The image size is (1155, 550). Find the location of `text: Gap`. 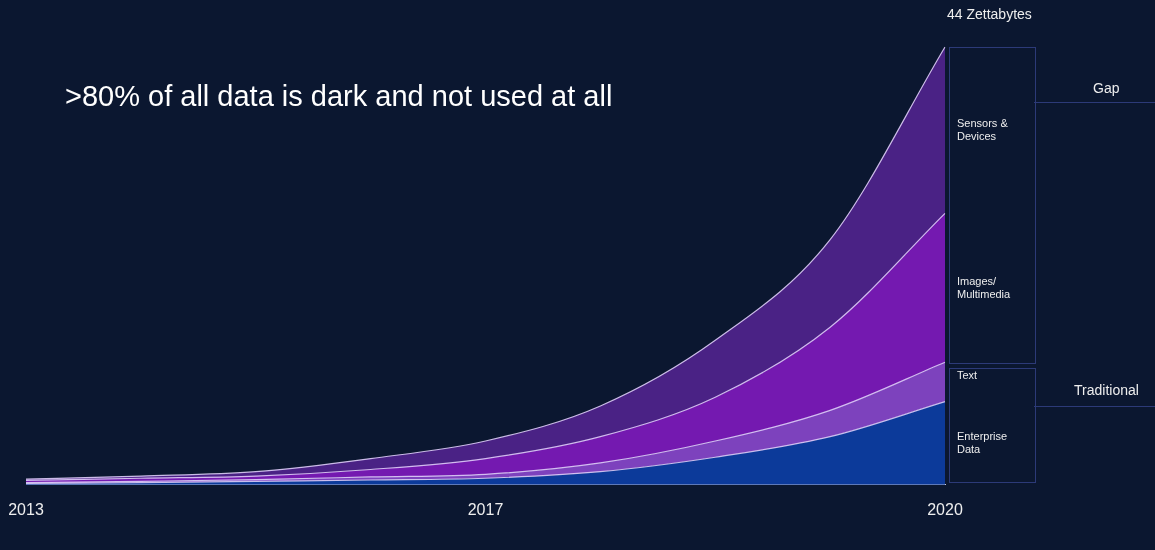

text: Gap is located at coordinates (1106, 88).